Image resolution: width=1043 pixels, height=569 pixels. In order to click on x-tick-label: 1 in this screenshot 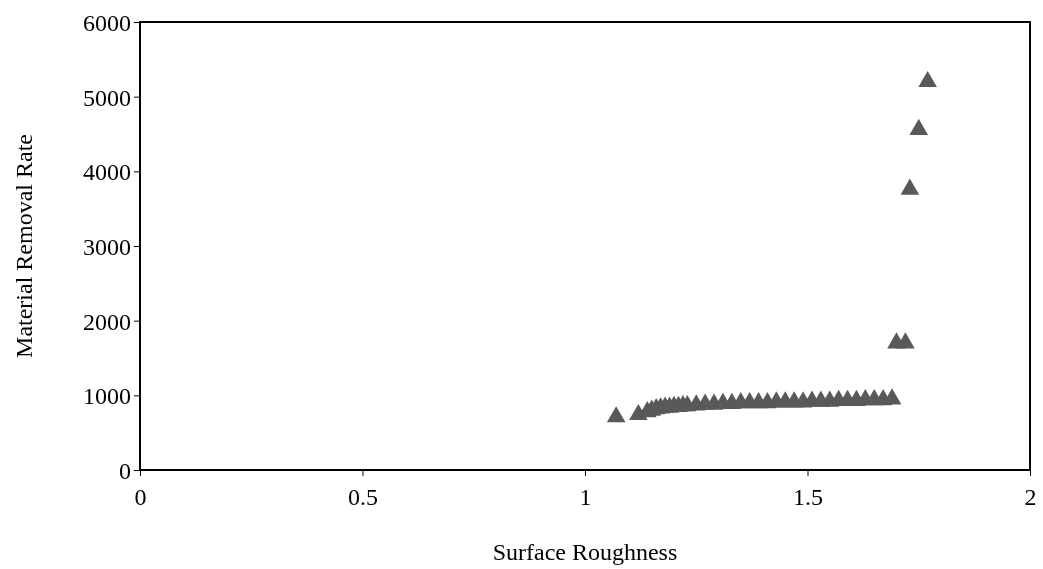, I will do `click(585, 497)`.